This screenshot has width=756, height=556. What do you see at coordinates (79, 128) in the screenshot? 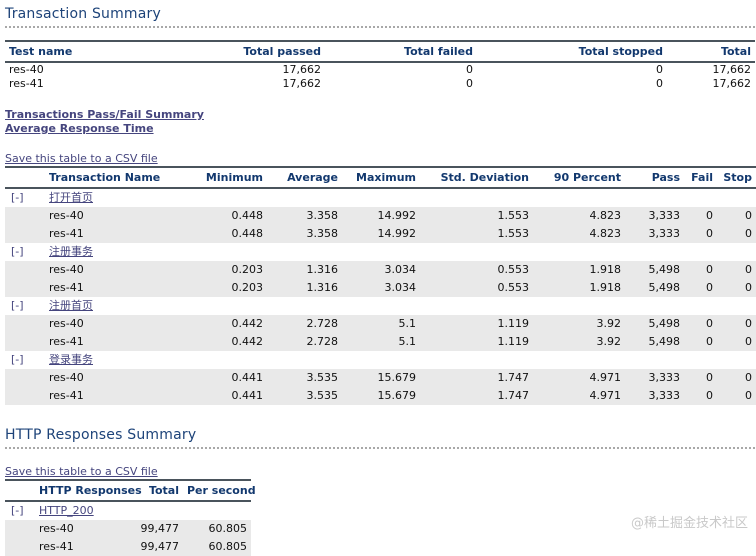
I see `avg-response-time-link: Average Response Time` at bounding box center [79, 128].